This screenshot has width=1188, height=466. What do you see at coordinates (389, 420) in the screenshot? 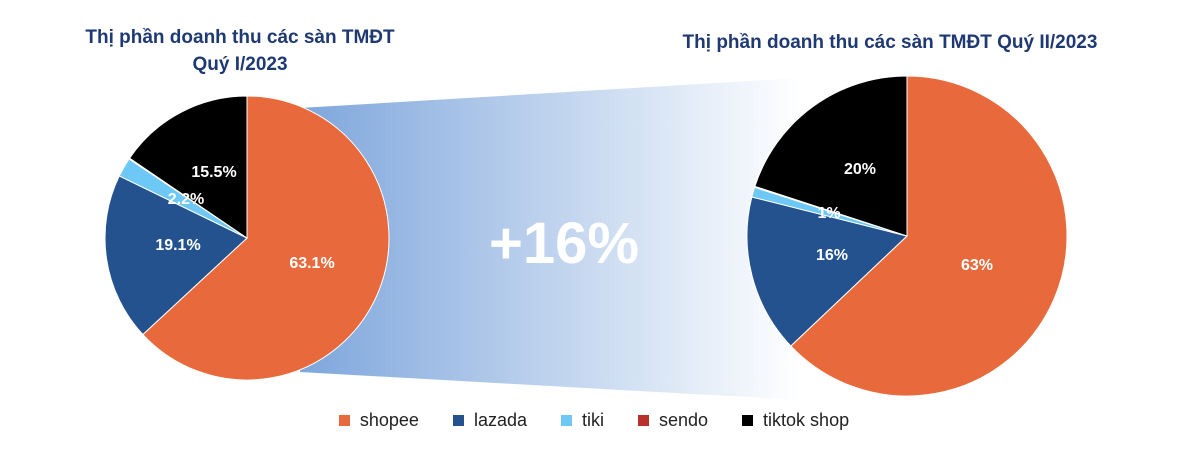
I see `legend-label-shopee: shopee` at bounding box center [389, 420].